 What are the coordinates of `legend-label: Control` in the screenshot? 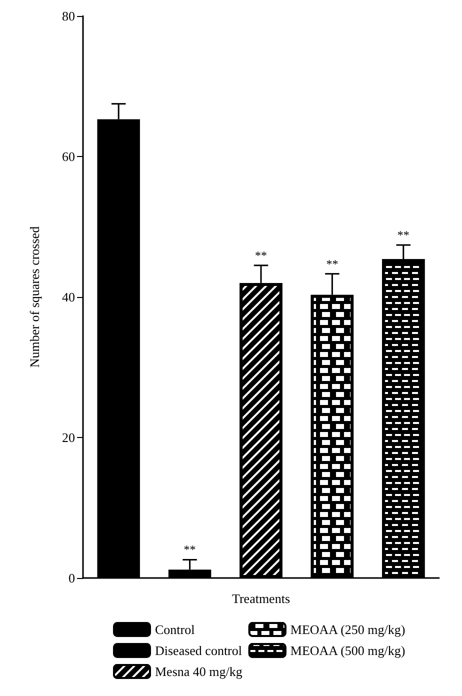 It's located at (175, 629).